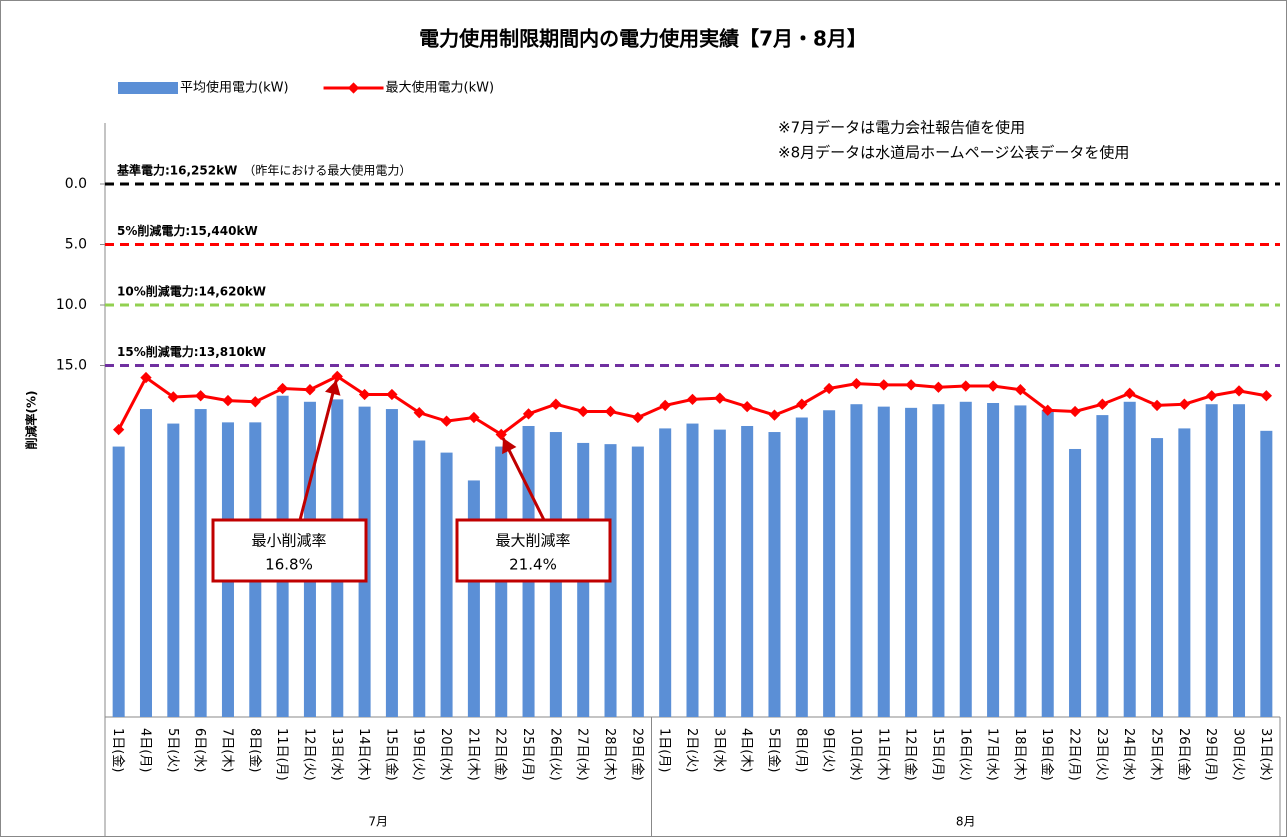 The image size is (1287, 837). I want to click on x-tick-label: 10日(水), so click(855, 754).